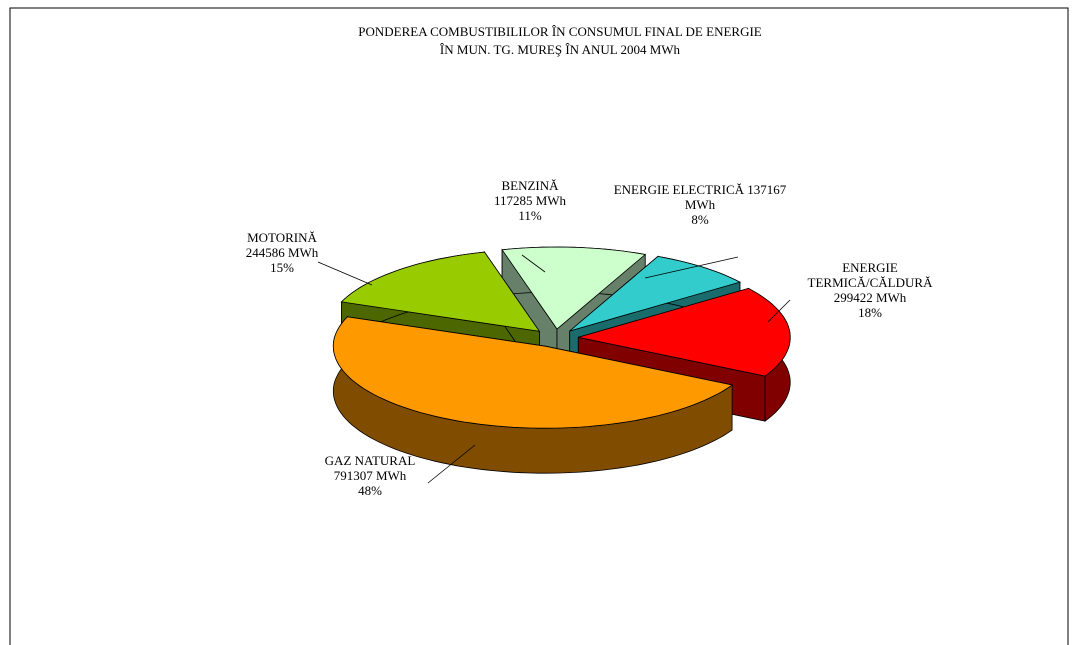 The width and height of the screenshot is (1080, 645). Describe the element at coordinates (870, 267) in the screenshot. I see `data-label: ENERGIE` at that location.